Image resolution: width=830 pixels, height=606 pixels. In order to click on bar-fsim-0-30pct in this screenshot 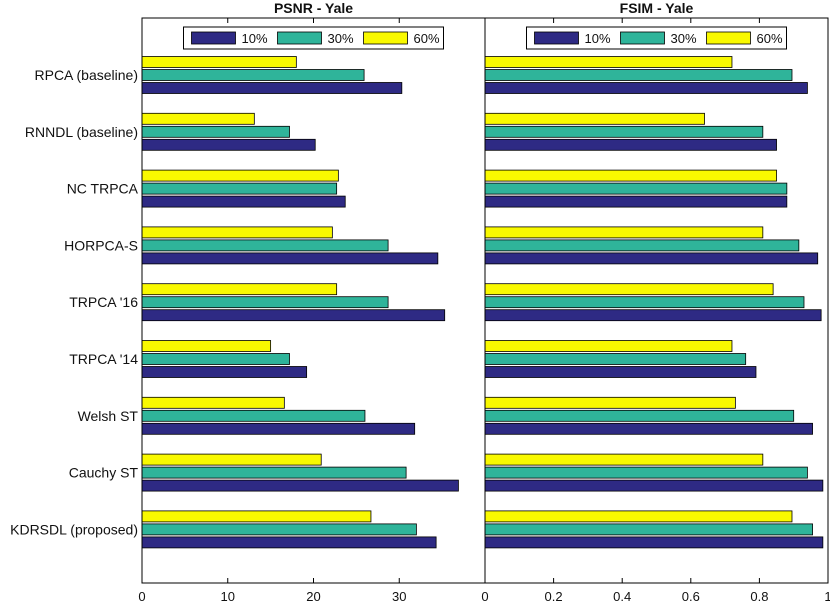, I will do `click(638, 75)`.